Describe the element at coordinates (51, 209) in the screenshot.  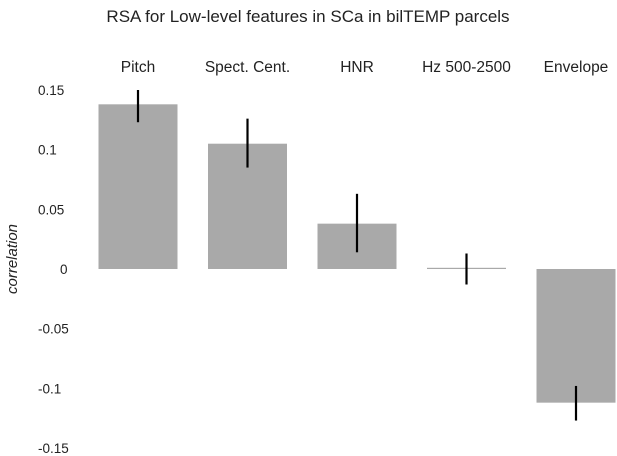
I see `y-tick-label: 0.05` at that location.